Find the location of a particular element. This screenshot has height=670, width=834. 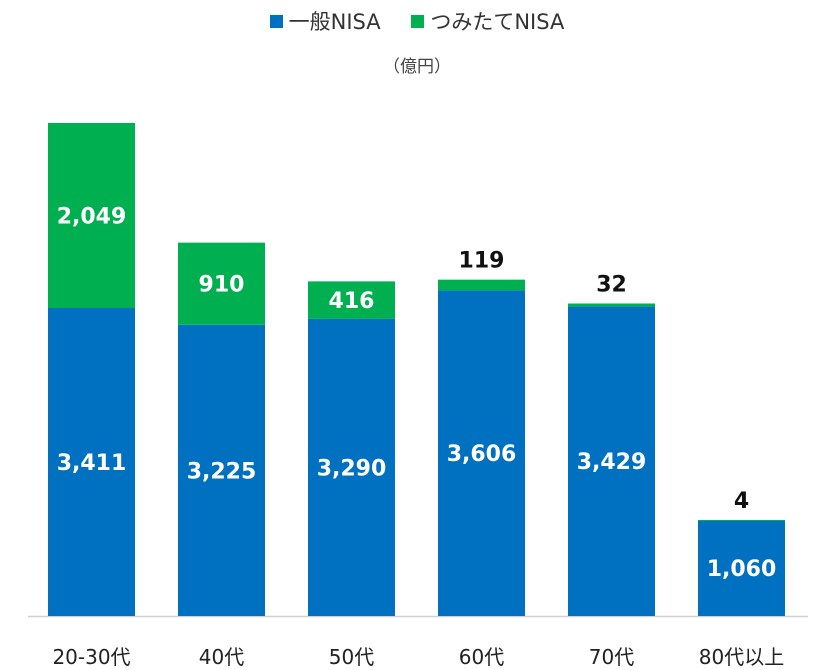

data-label-general-nisa: 3,606 is located at coordinates (482, 454).